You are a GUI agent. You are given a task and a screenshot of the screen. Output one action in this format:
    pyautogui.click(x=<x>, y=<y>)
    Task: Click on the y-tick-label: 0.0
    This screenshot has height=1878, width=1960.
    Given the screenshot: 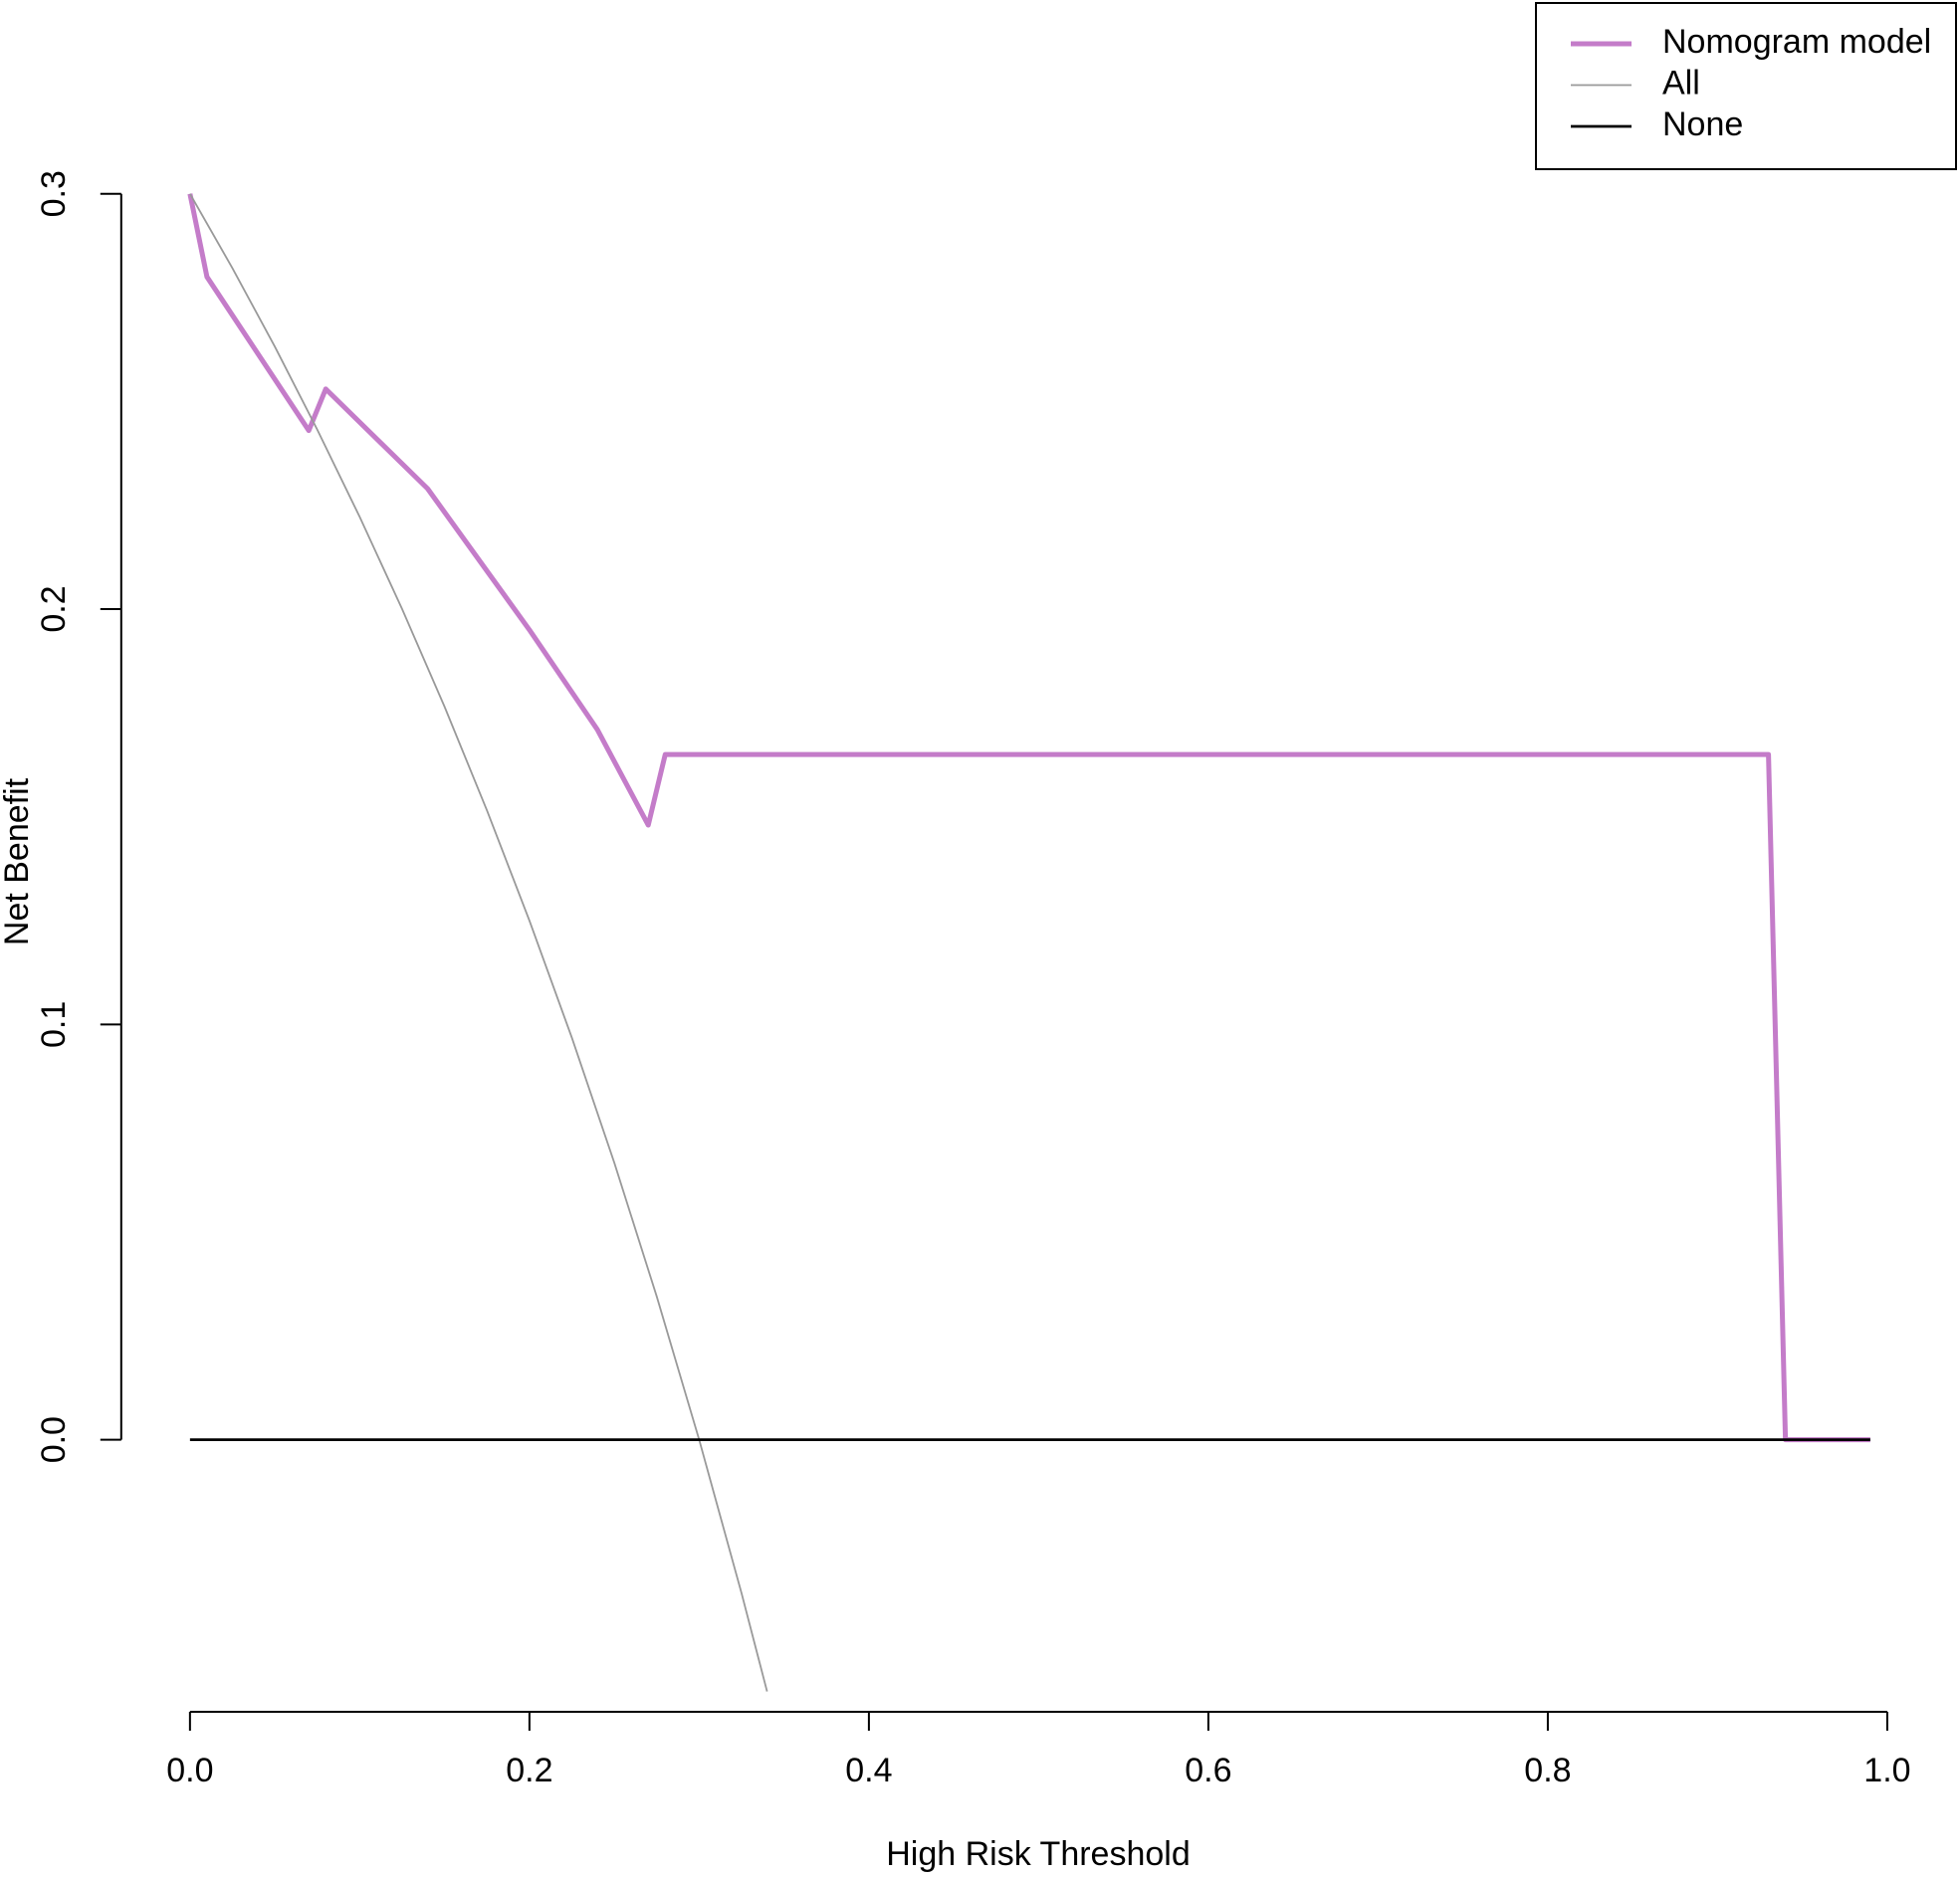 What is the action you would take?
    pyautogui.click(x=54, y=1439)
    